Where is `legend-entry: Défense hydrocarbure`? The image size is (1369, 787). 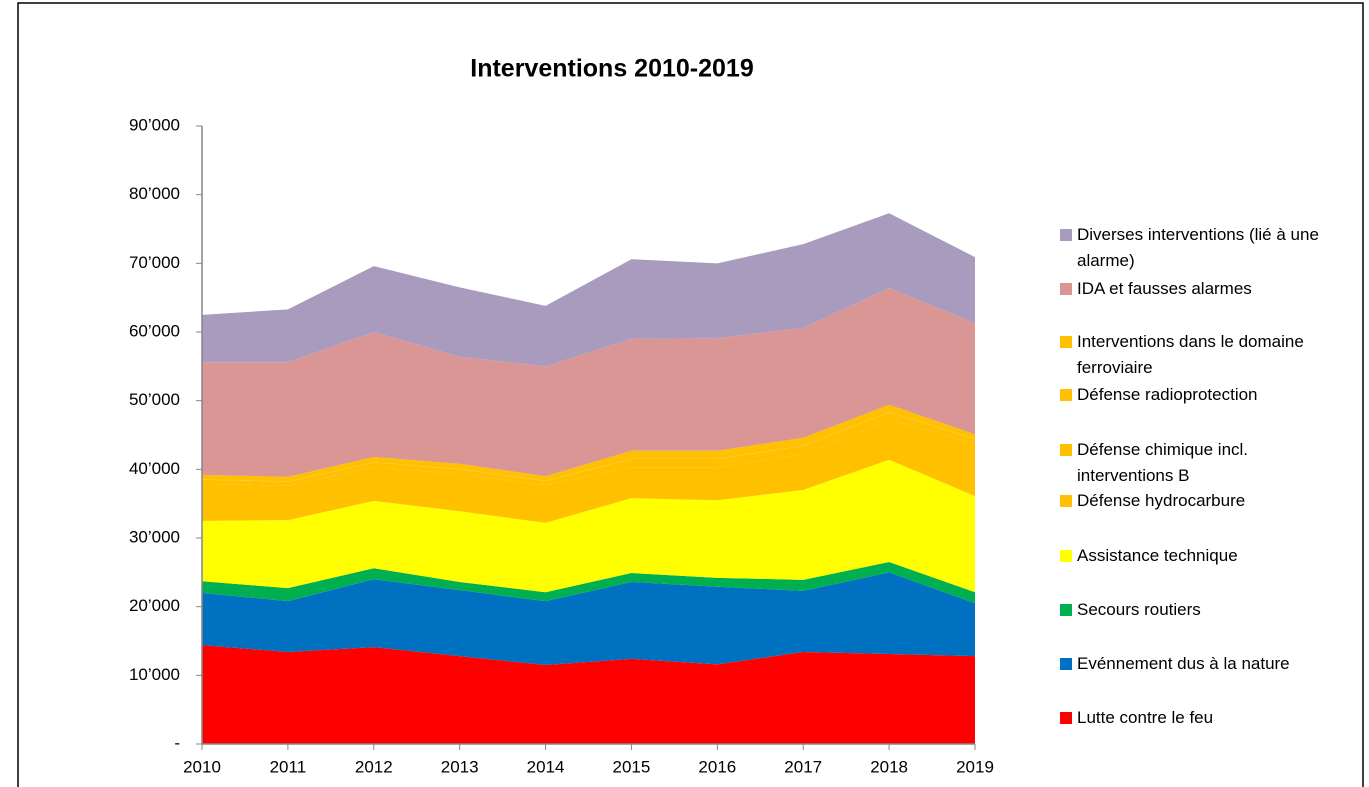
legend-entry: Défense hydrocarbure is located at coordinates (1202, 501).